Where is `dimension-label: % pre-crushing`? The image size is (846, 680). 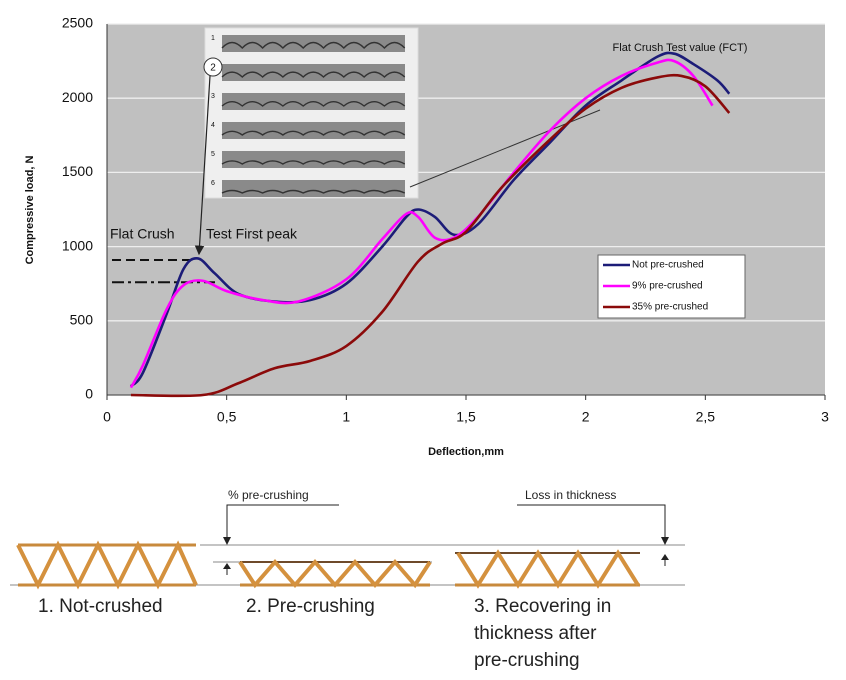
dimension-label: % pre-crushing is located at coordinates (268, 495).